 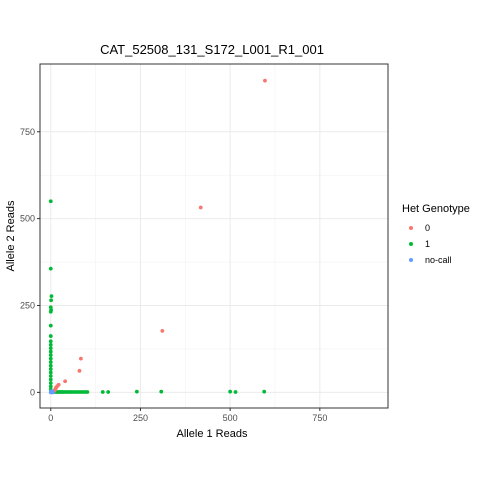 I want to click on legend-label-1: 1, so click(x=427, y=244).